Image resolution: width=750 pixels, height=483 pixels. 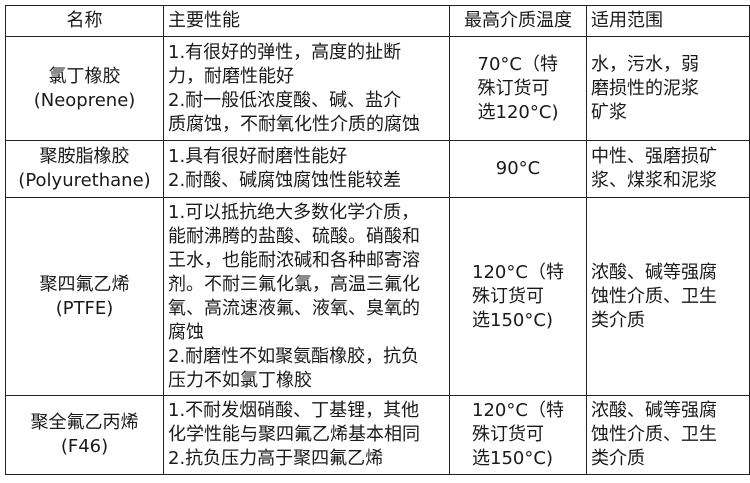 I want to click on cell-name: 聚全氟乙丙烯 (F46), so click(x=84, y=435).